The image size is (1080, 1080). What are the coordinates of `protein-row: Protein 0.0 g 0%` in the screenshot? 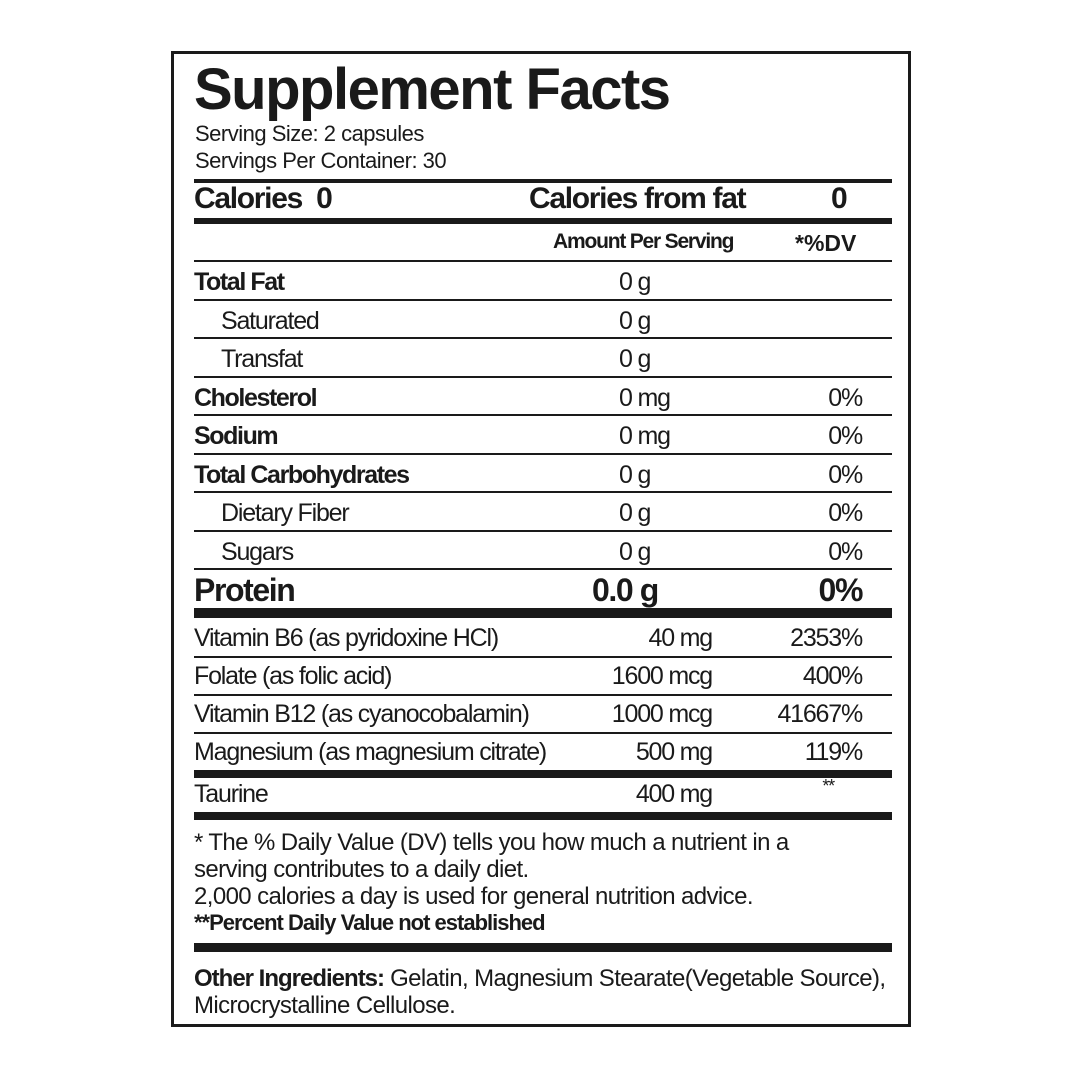 It's located at (543, 589).